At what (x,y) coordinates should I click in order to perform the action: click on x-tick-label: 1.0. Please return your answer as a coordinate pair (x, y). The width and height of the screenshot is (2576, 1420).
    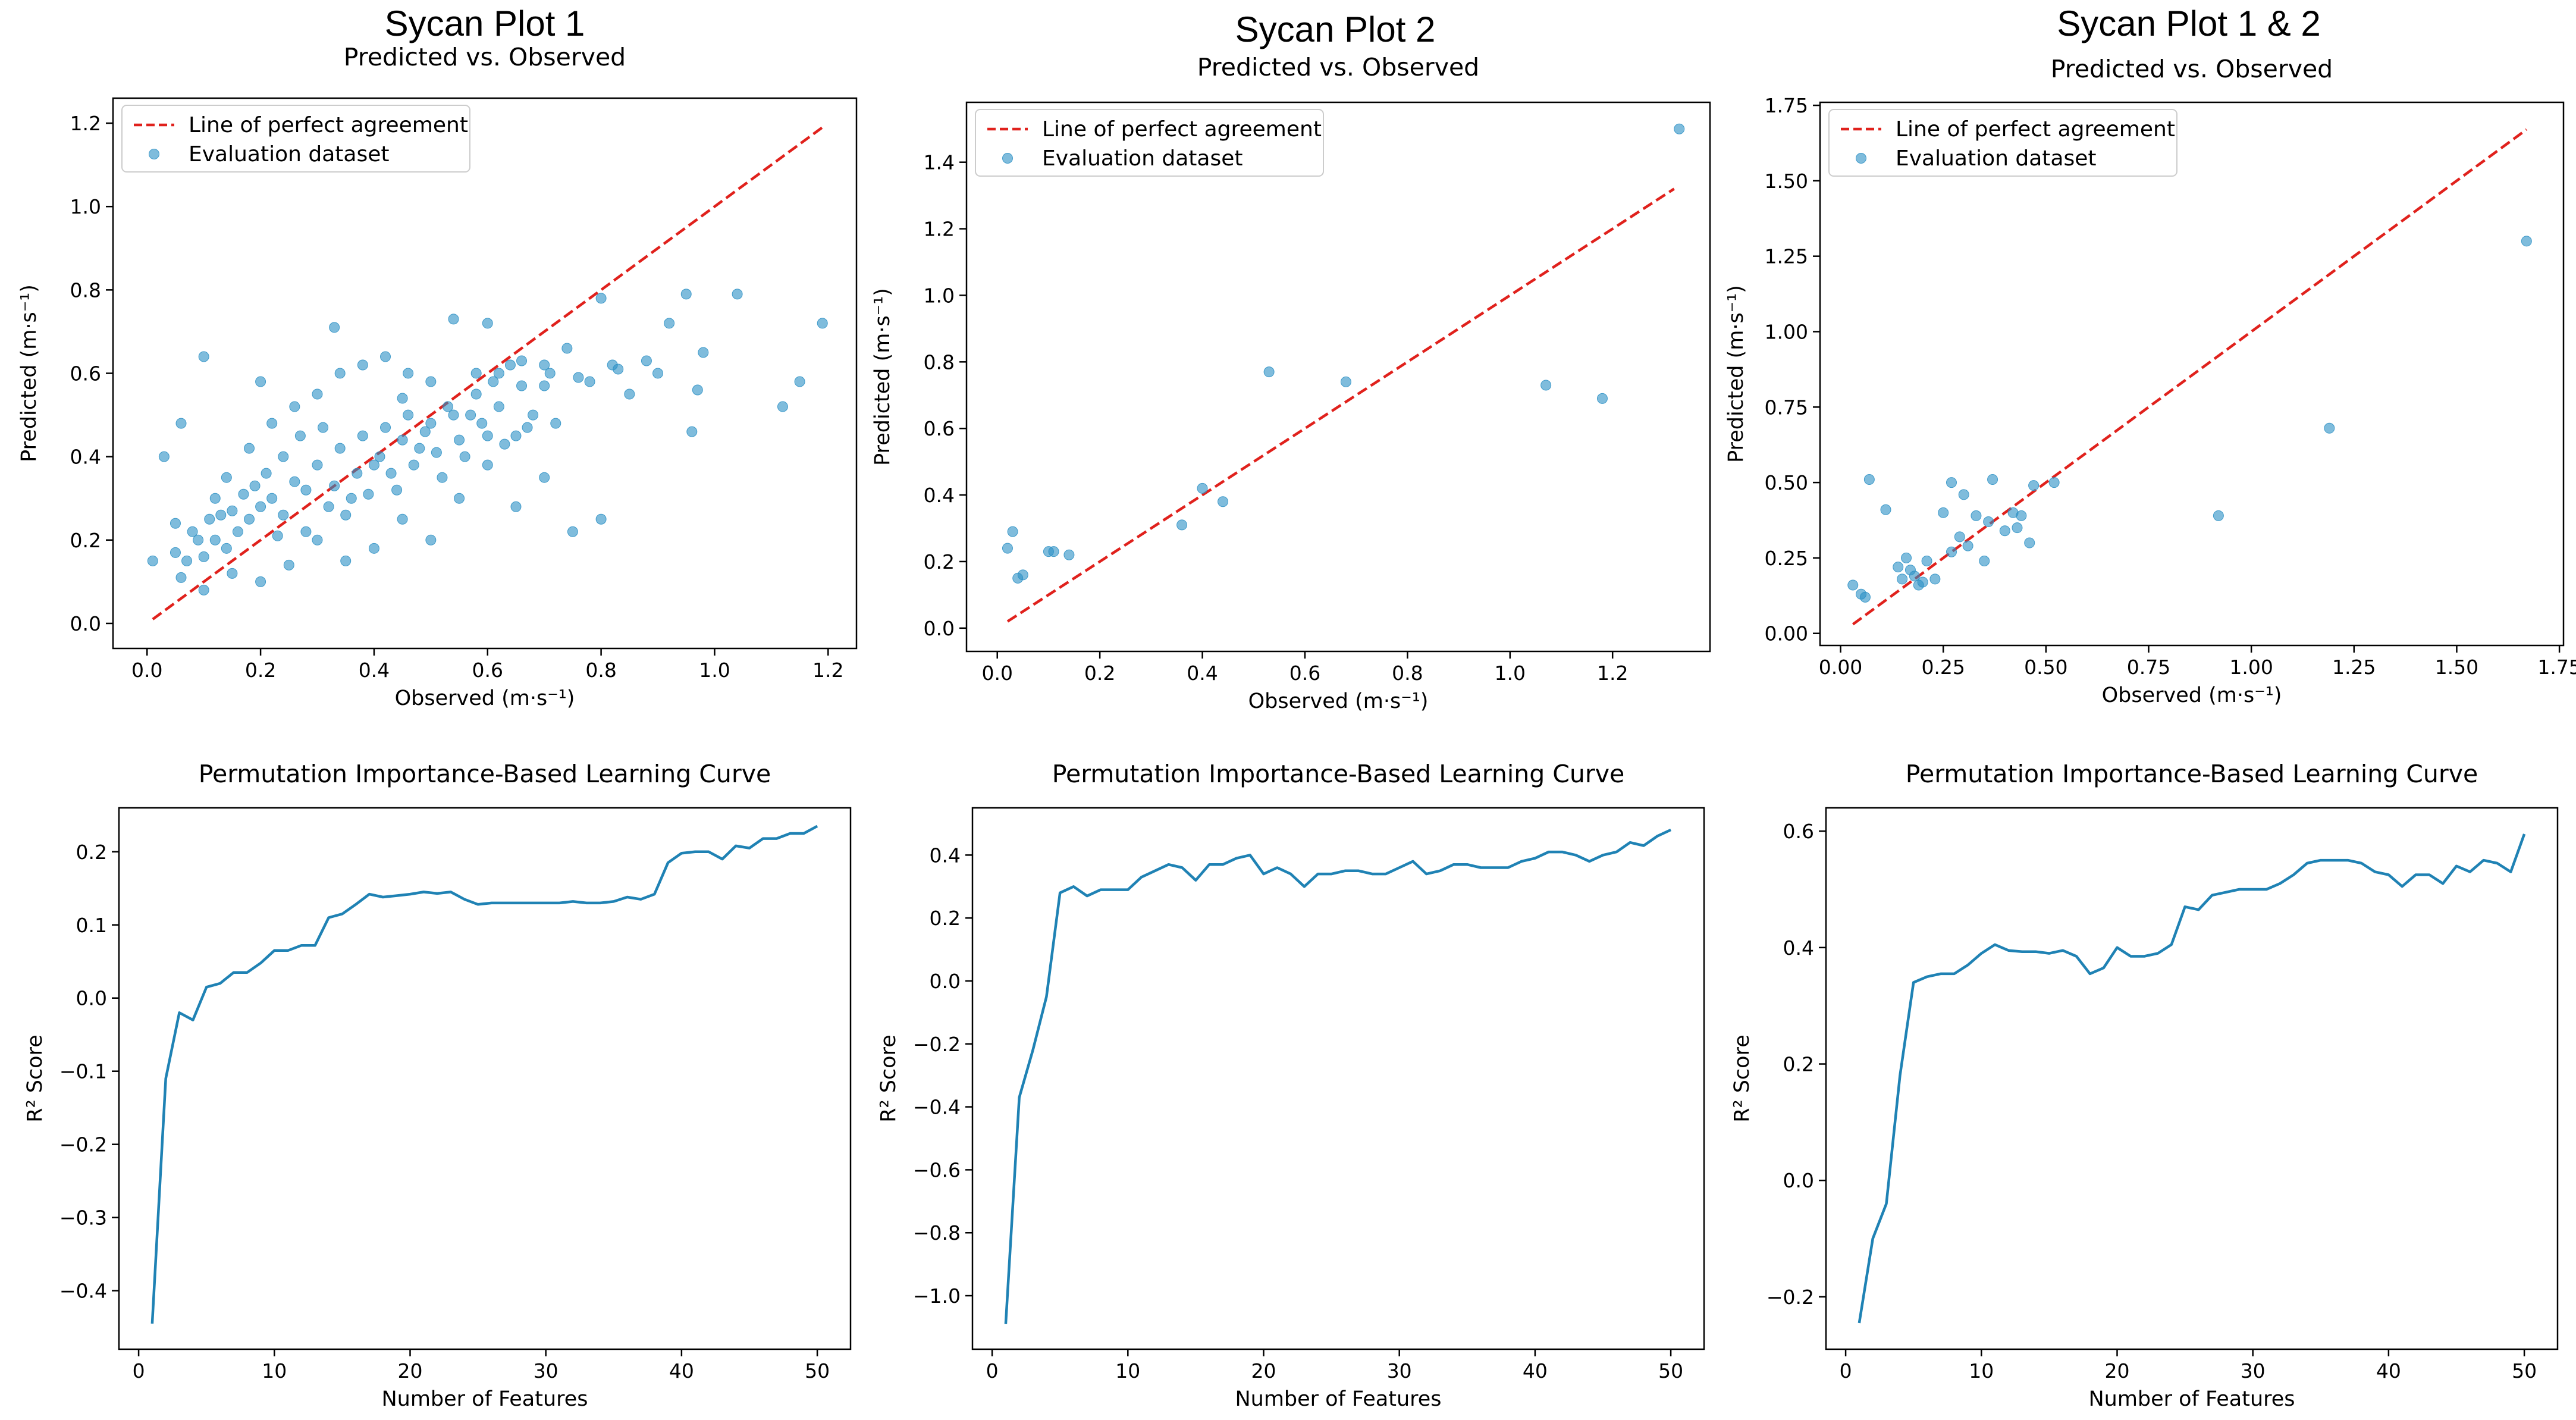
    Looking at the image, I should click on (1510, 673).